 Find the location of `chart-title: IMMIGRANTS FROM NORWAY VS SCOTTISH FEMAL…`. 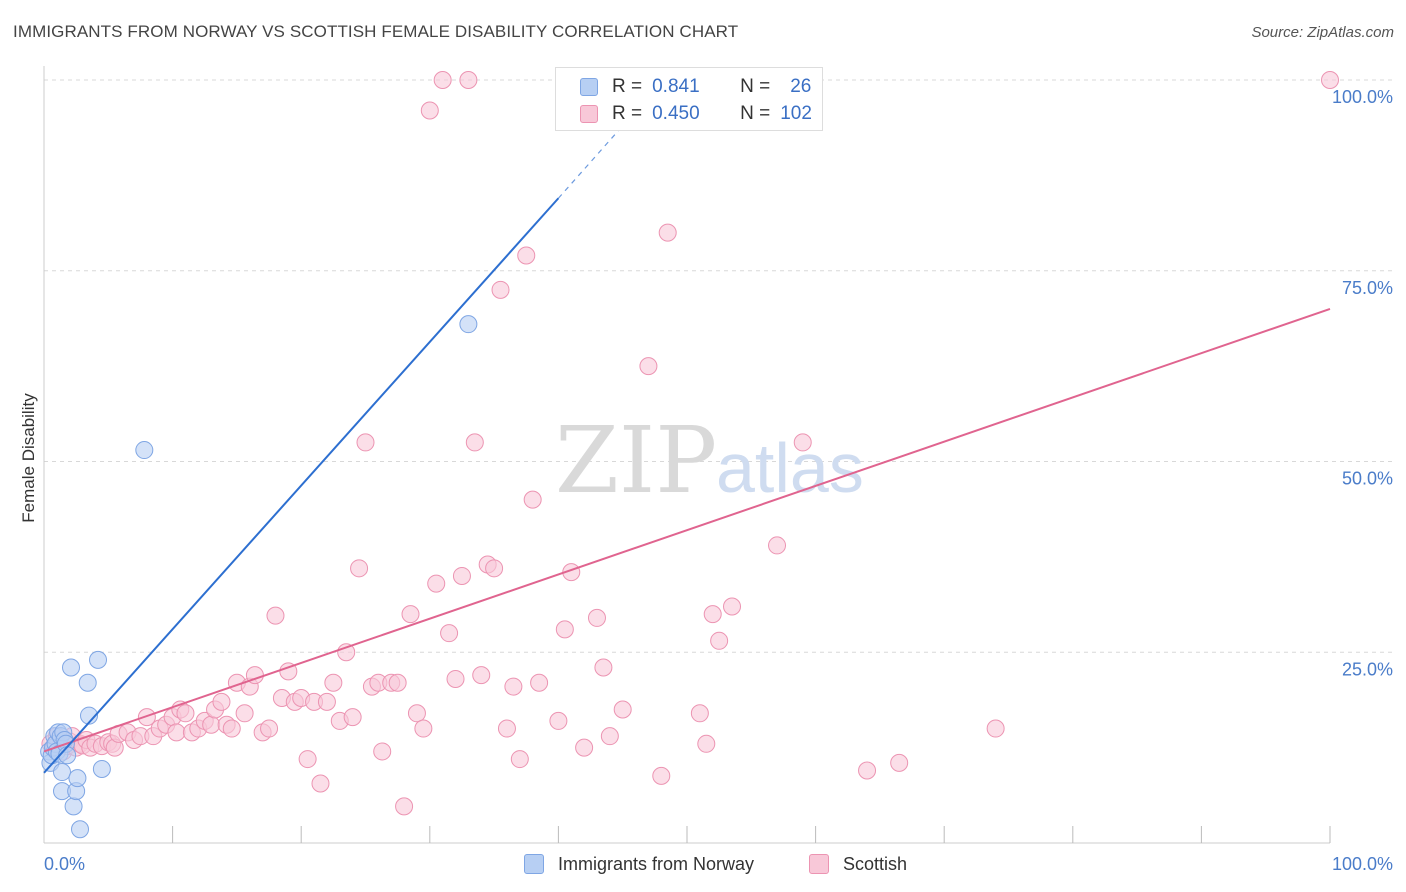

chart-title: IMMIGRANTS FROM NORWAY VS SCOTTISH FEMAL… is located at coordinates (376, 31).